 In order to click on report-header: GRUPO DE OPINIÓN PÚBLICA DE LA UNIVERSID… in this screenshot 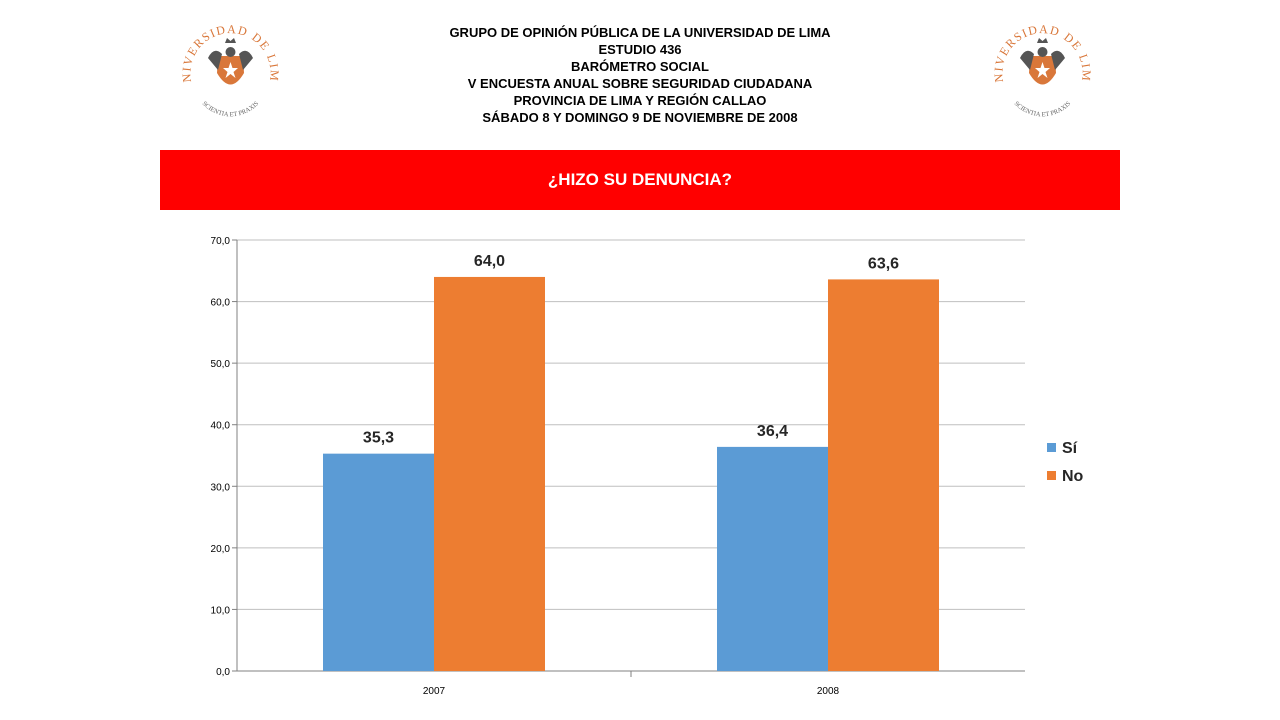, I will do `click(640, 75)`.